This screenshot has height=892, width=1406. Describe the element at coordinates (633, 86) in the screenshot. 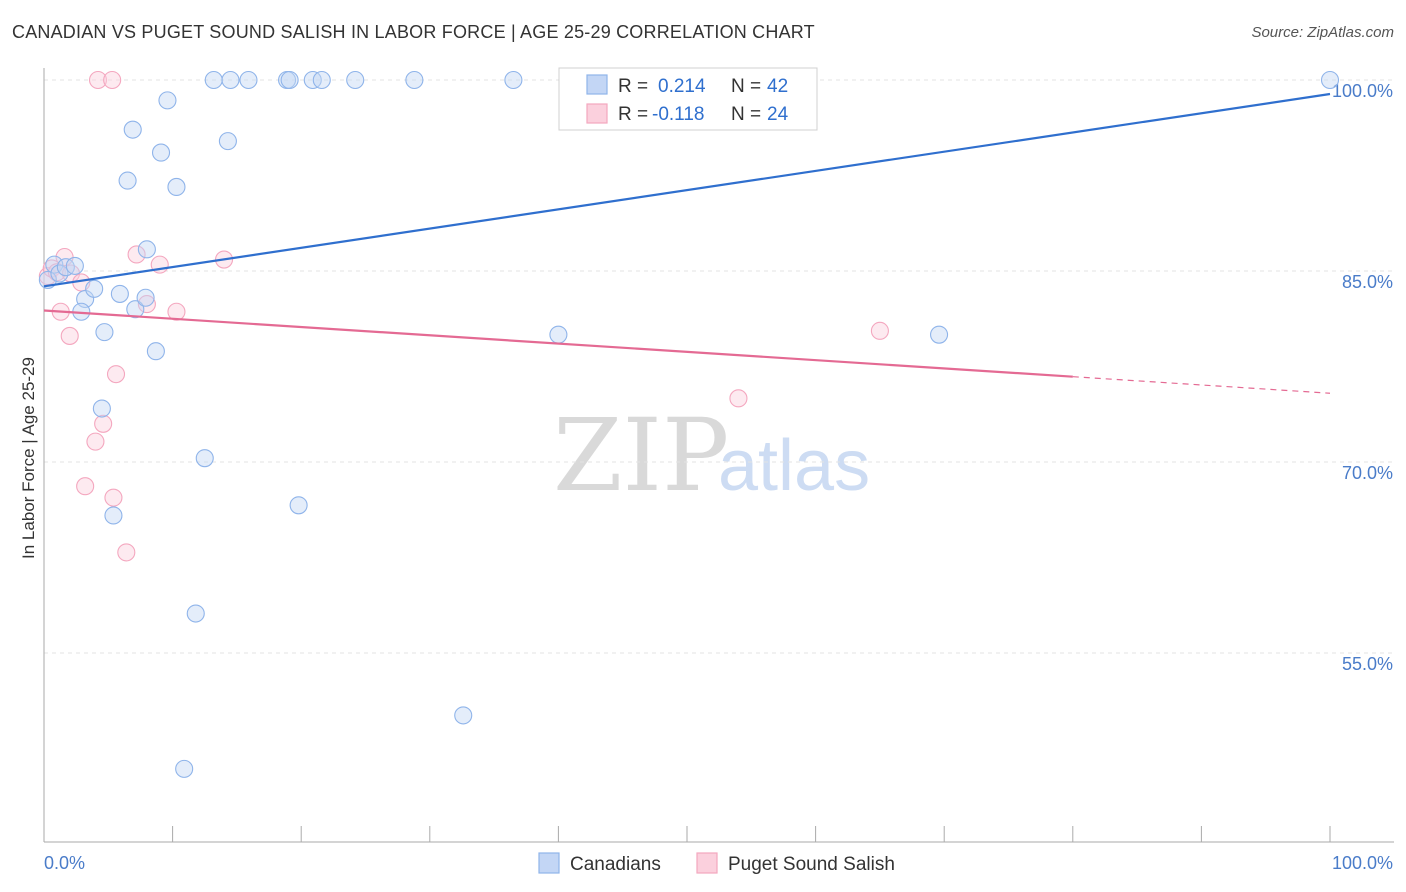

I see `canadians-r-label: R =` at that location.